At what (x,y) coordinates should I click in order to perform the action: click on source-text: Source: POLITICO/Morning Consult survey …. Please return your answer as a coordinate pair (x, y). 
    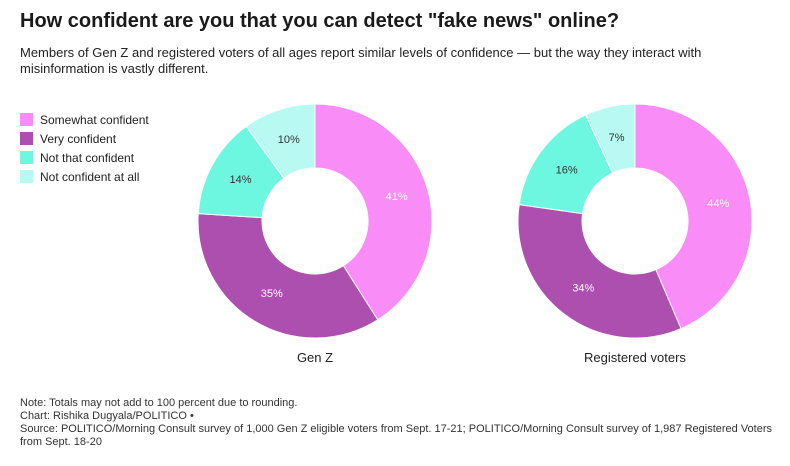
    Looking at the image, I should click on (396, 435).